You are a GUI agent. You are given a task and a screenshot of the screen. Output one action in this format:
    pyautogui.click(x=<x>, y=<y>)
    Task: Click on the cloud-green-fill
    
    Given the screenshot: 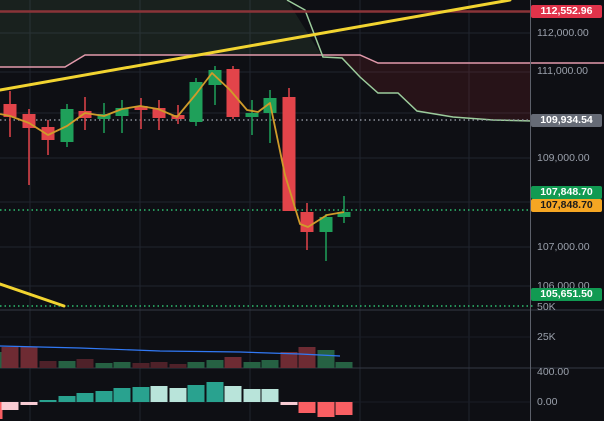 What is the action you would take?
    pyautogui.click(x=161, y=33)
    